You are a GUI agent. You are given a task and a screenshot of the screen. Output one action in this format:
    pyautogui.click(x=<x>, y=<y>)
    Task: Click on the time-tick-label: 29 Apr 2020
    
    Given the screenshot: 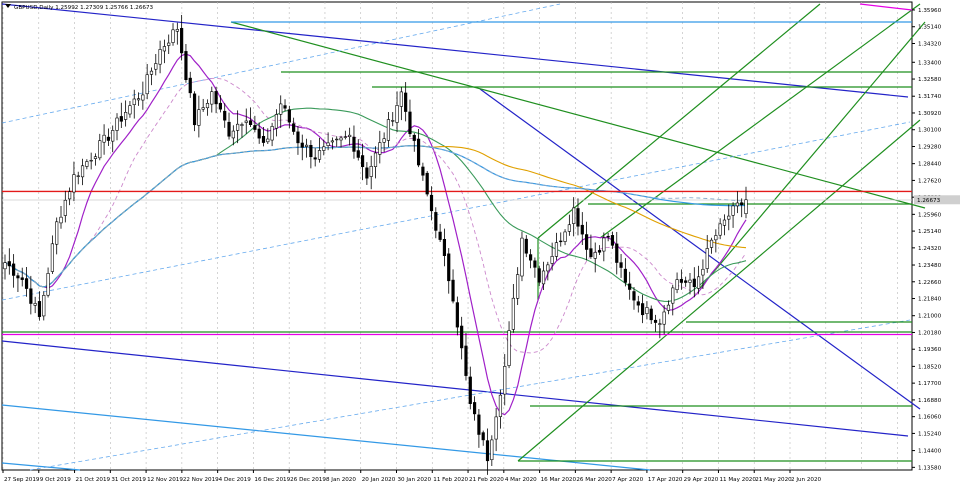 What is the action you would take?
    pyautogui.click(x=701, y=480)
    